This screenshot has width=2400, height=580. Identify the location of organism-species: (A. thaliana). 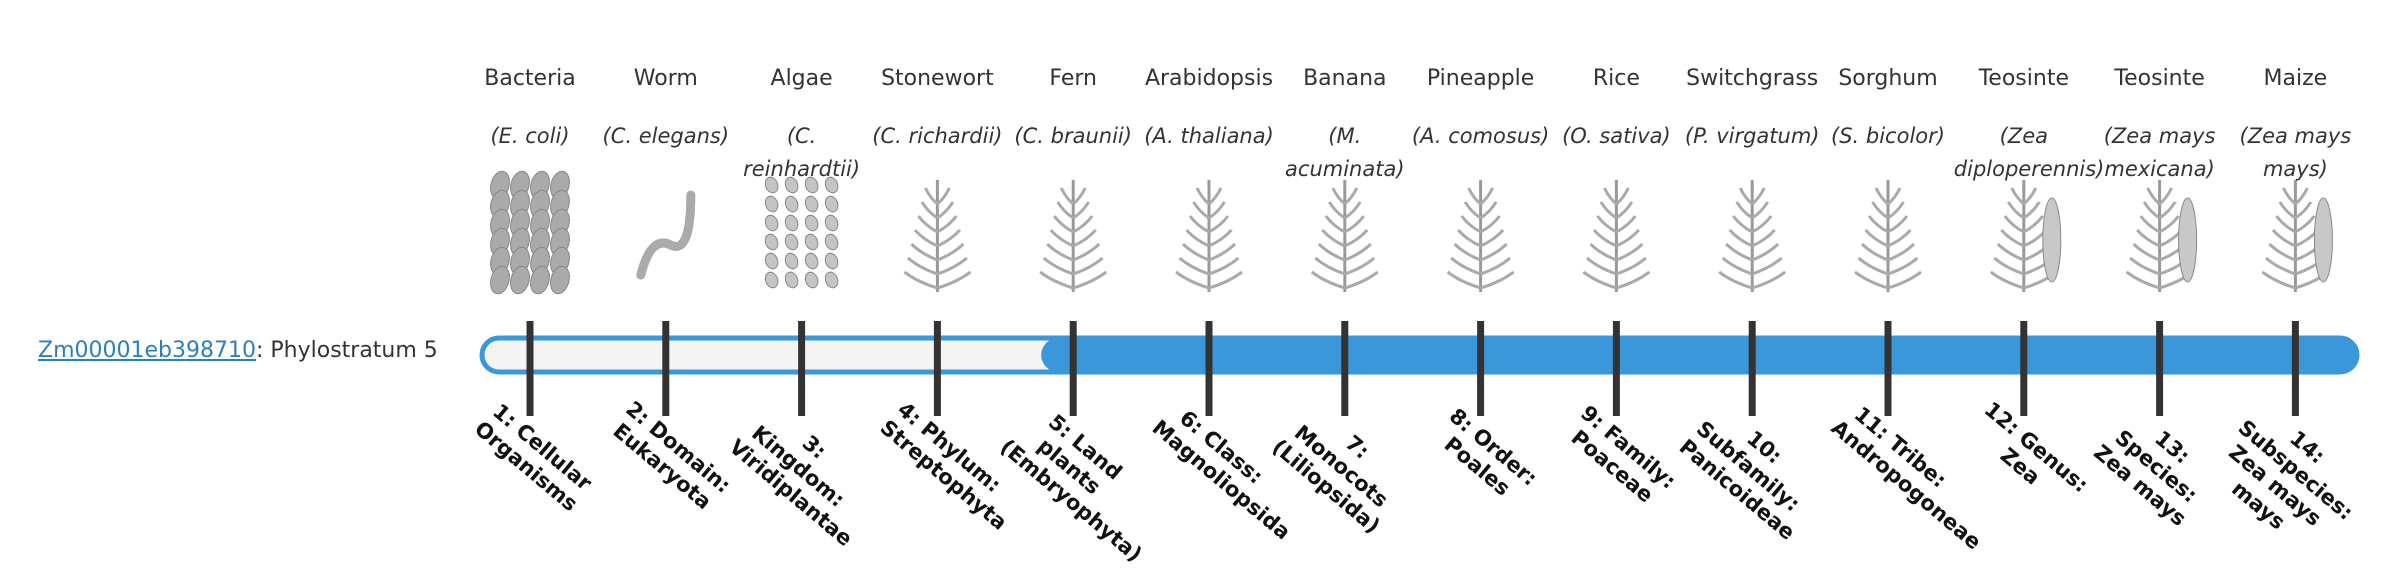
(1209, 136).